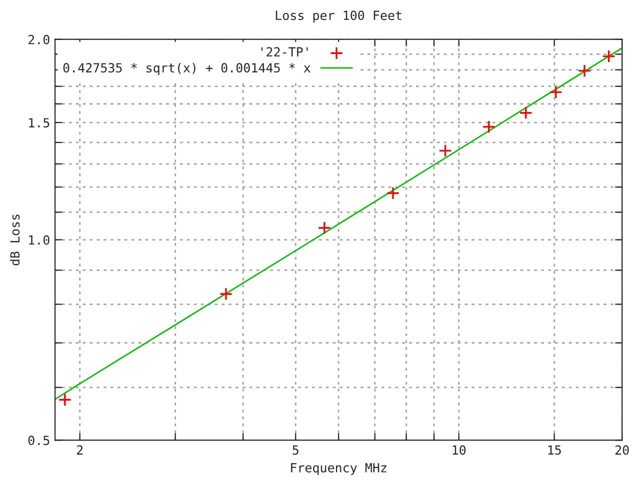  I want to click on x-tick-label: 2, so click(80, 450).